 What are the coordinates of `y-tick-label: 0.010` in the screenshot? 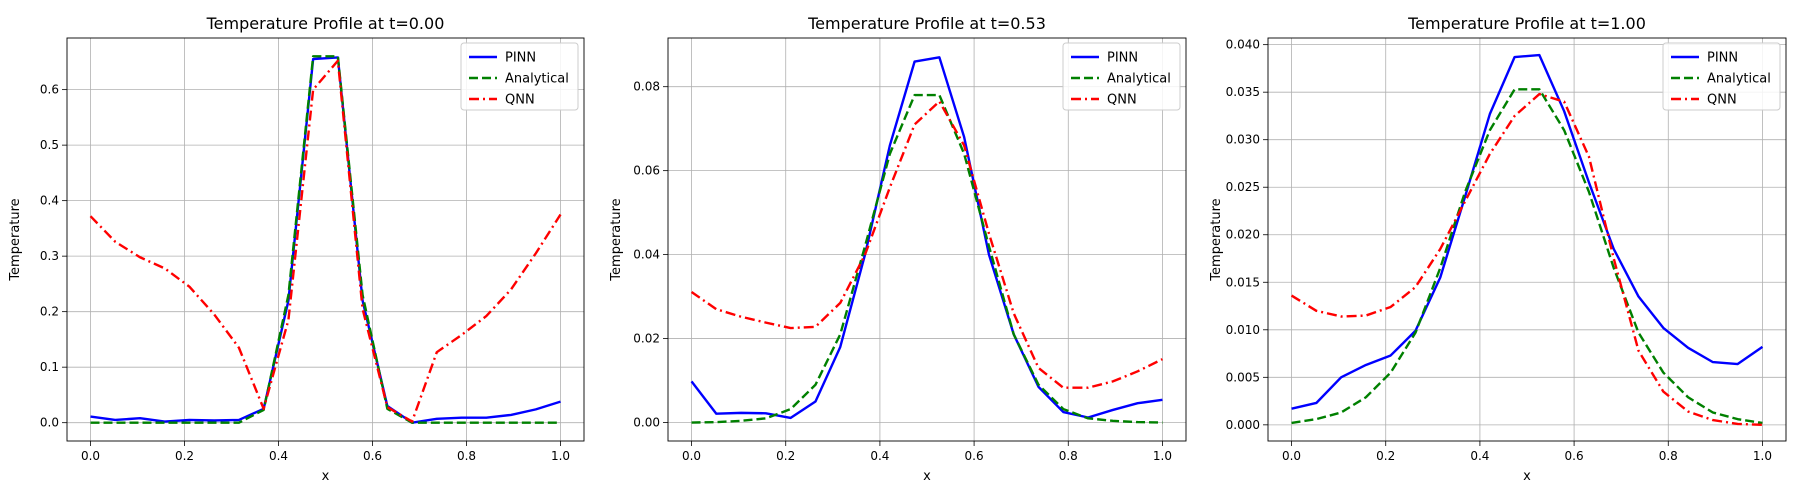 It's located at (1243, 330).